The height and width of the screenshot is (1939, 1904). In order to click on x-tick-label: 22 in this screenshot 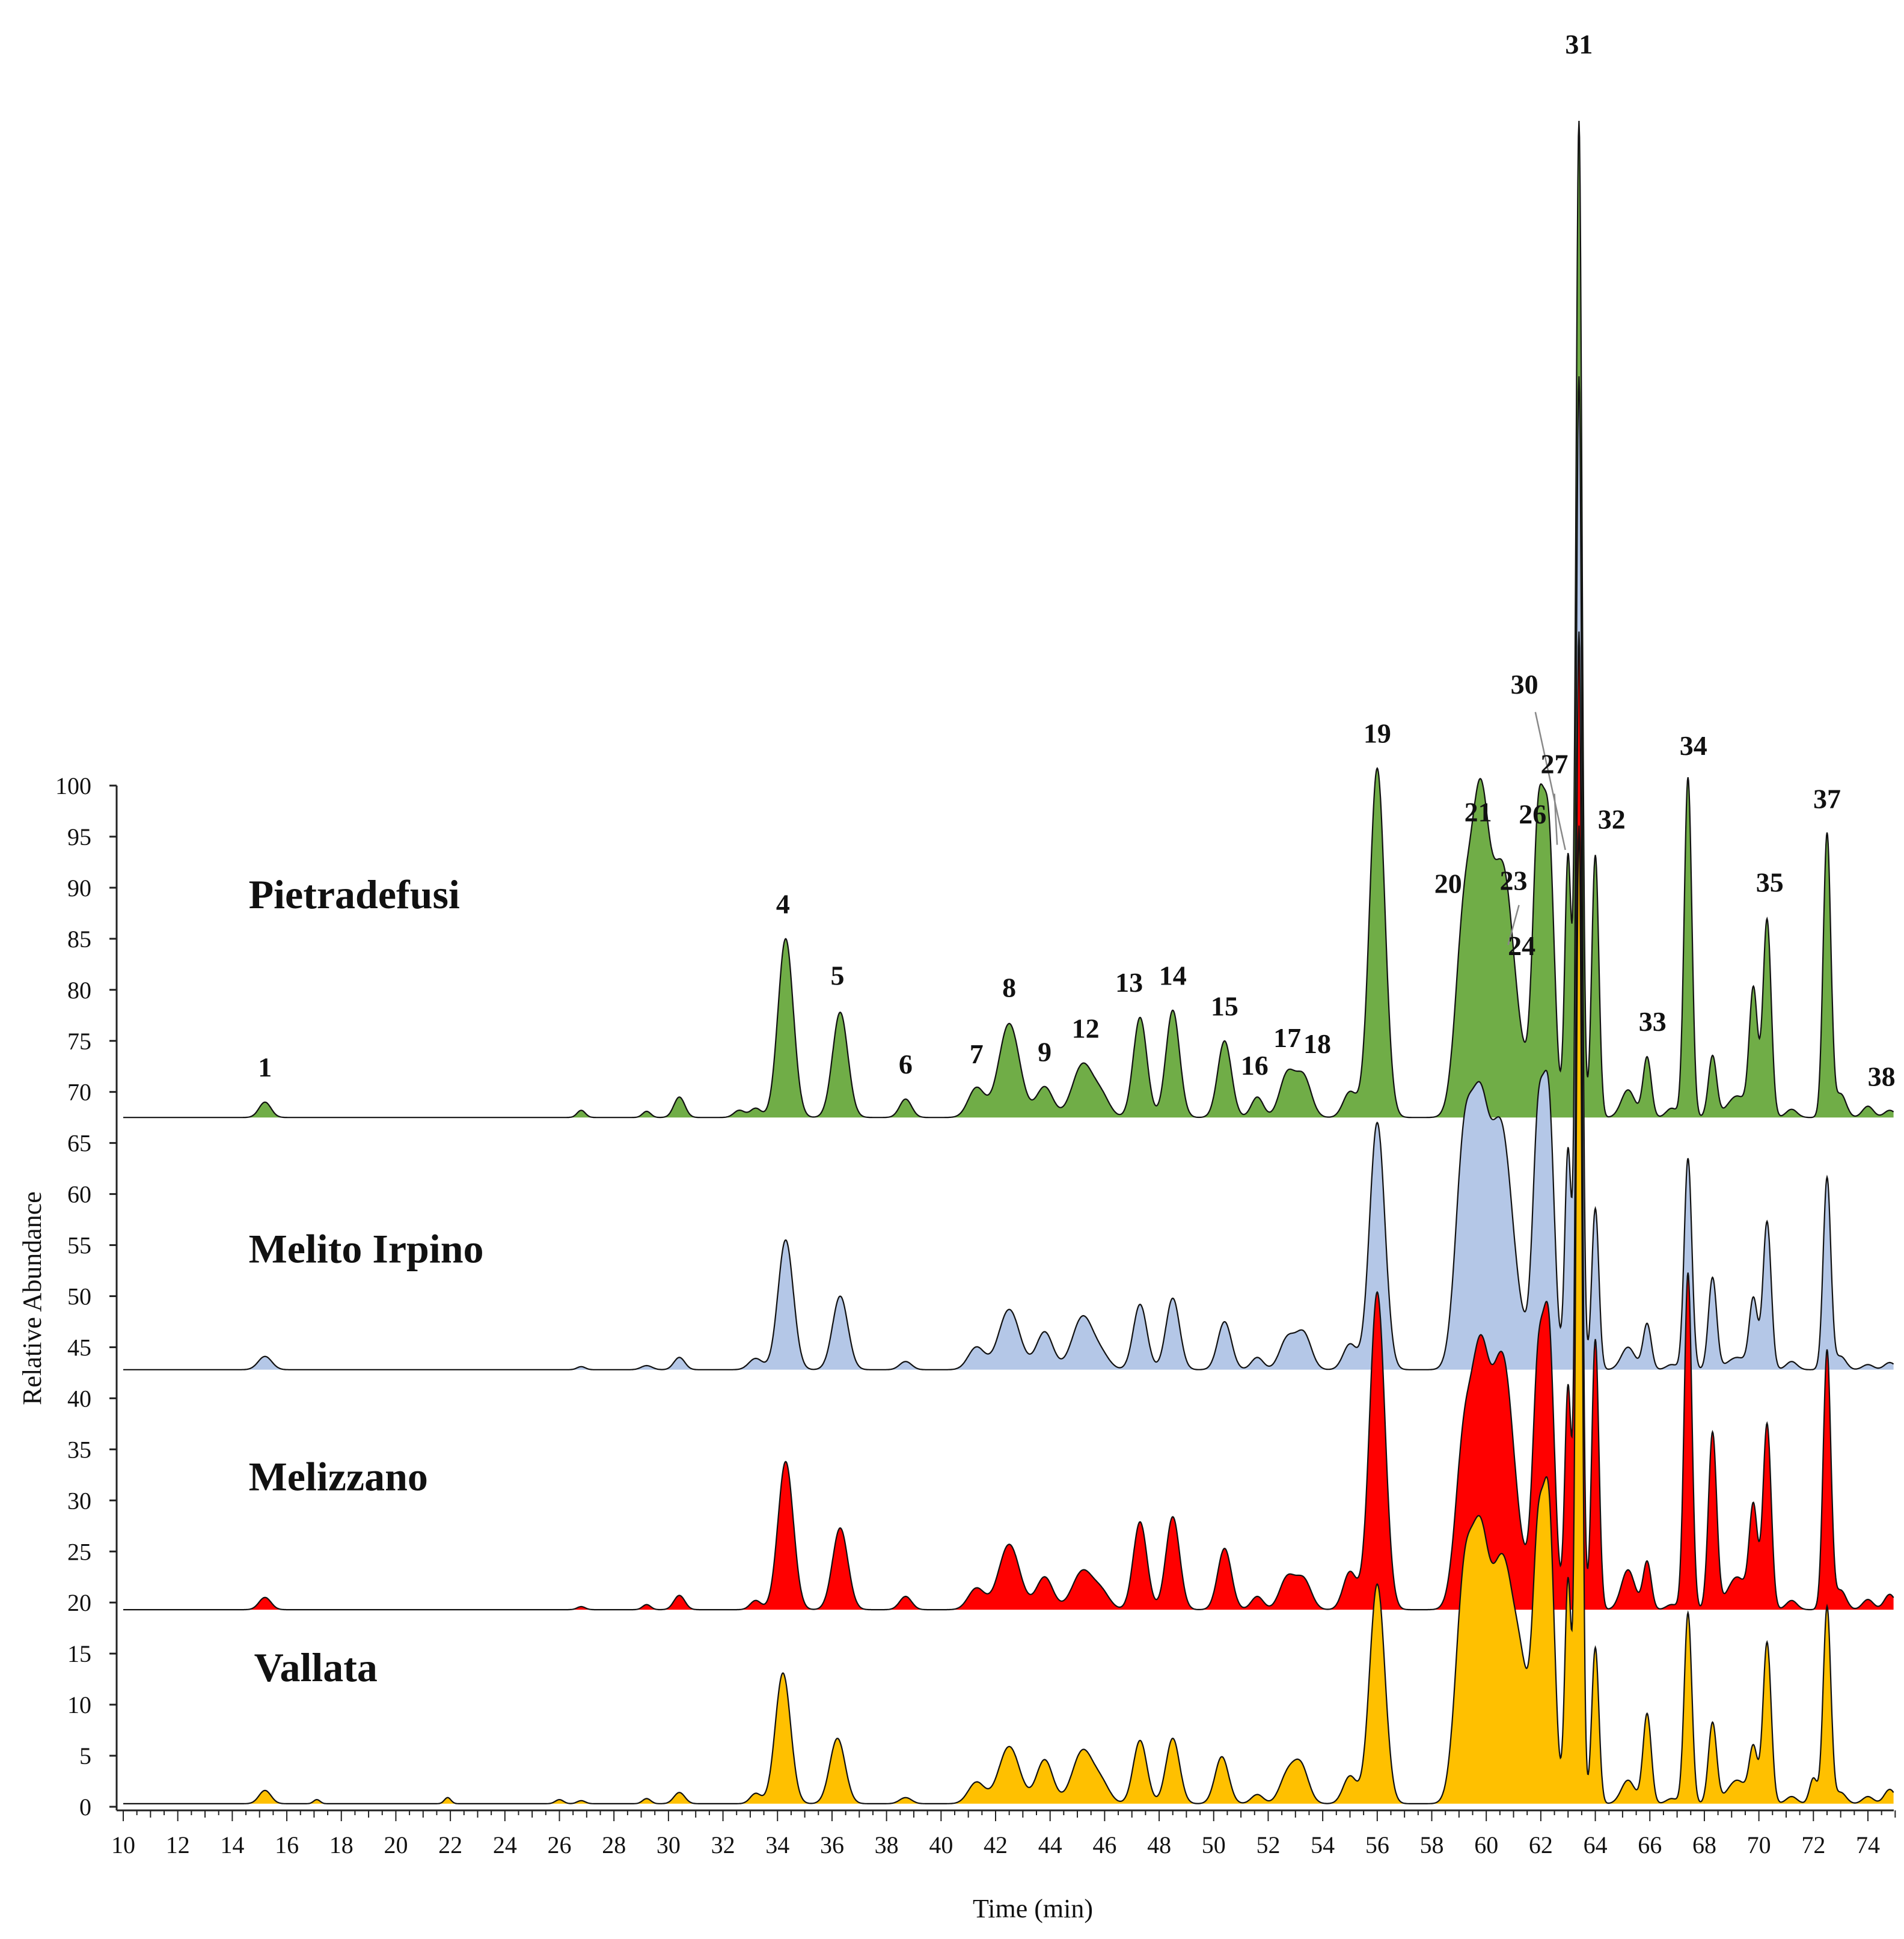, I will do `click(450, 1844)`.